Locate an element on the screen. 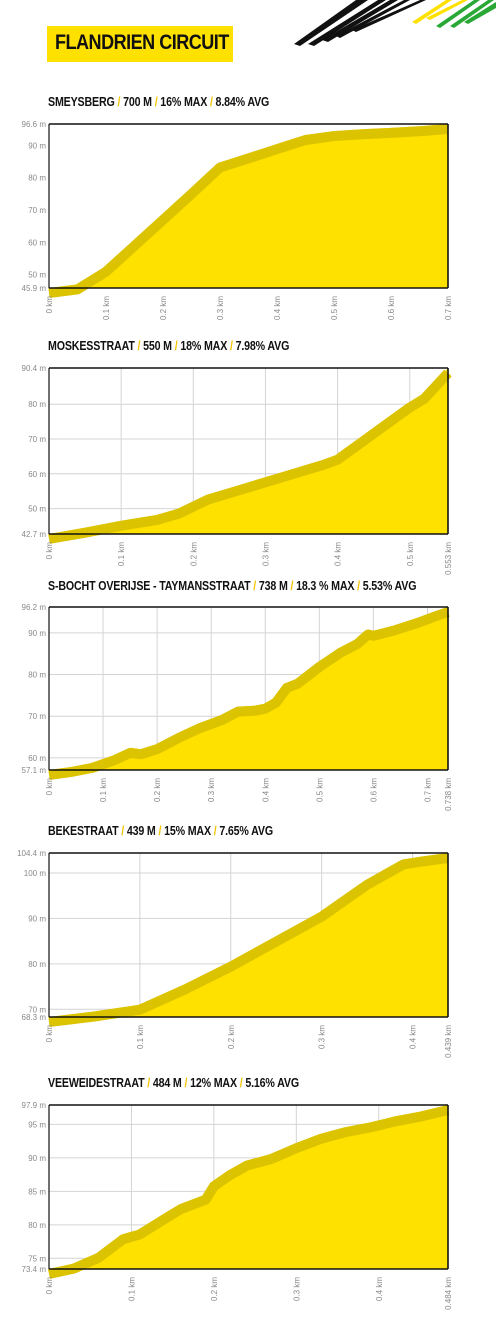 The width and height of the screenshot is (496, 1338). decorative-stripes is located at coordinates (395, 23).